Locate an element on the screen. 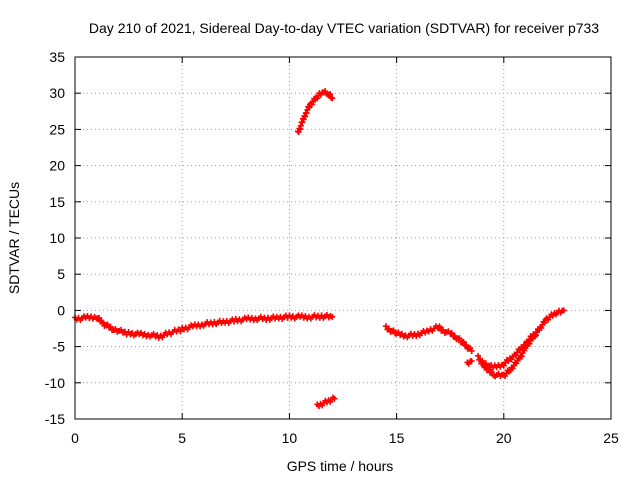  x-tick-label: 15 is located at coordinates (397, 438).